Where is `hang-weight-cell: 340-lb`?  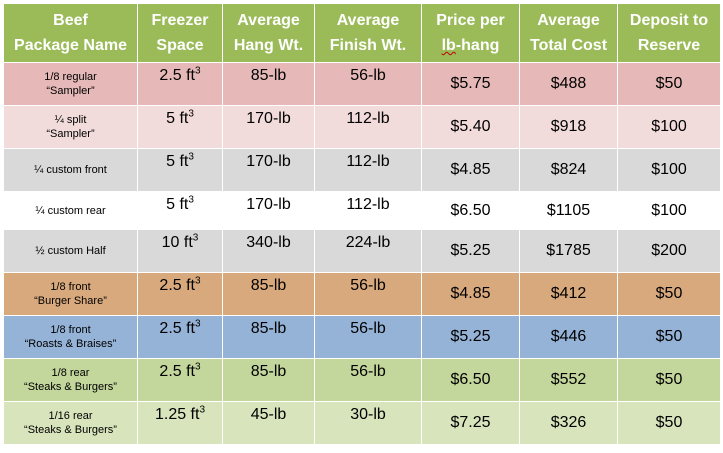 hang-weight-cell: 340-lb is located at coordinates (268, 251).